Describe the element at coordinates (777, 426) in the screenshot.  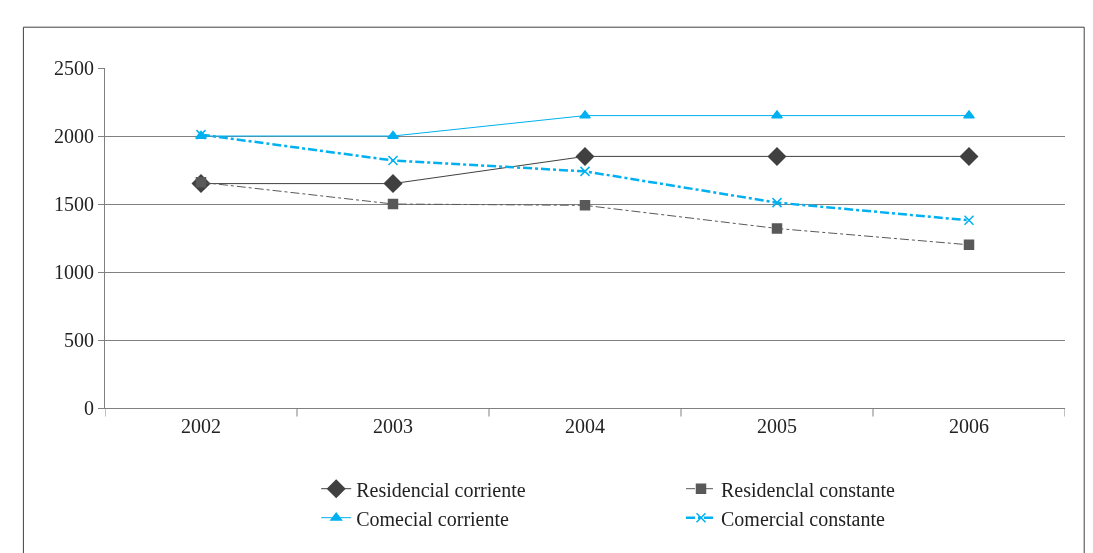
I see `x-tick-label: 2005` at that location.